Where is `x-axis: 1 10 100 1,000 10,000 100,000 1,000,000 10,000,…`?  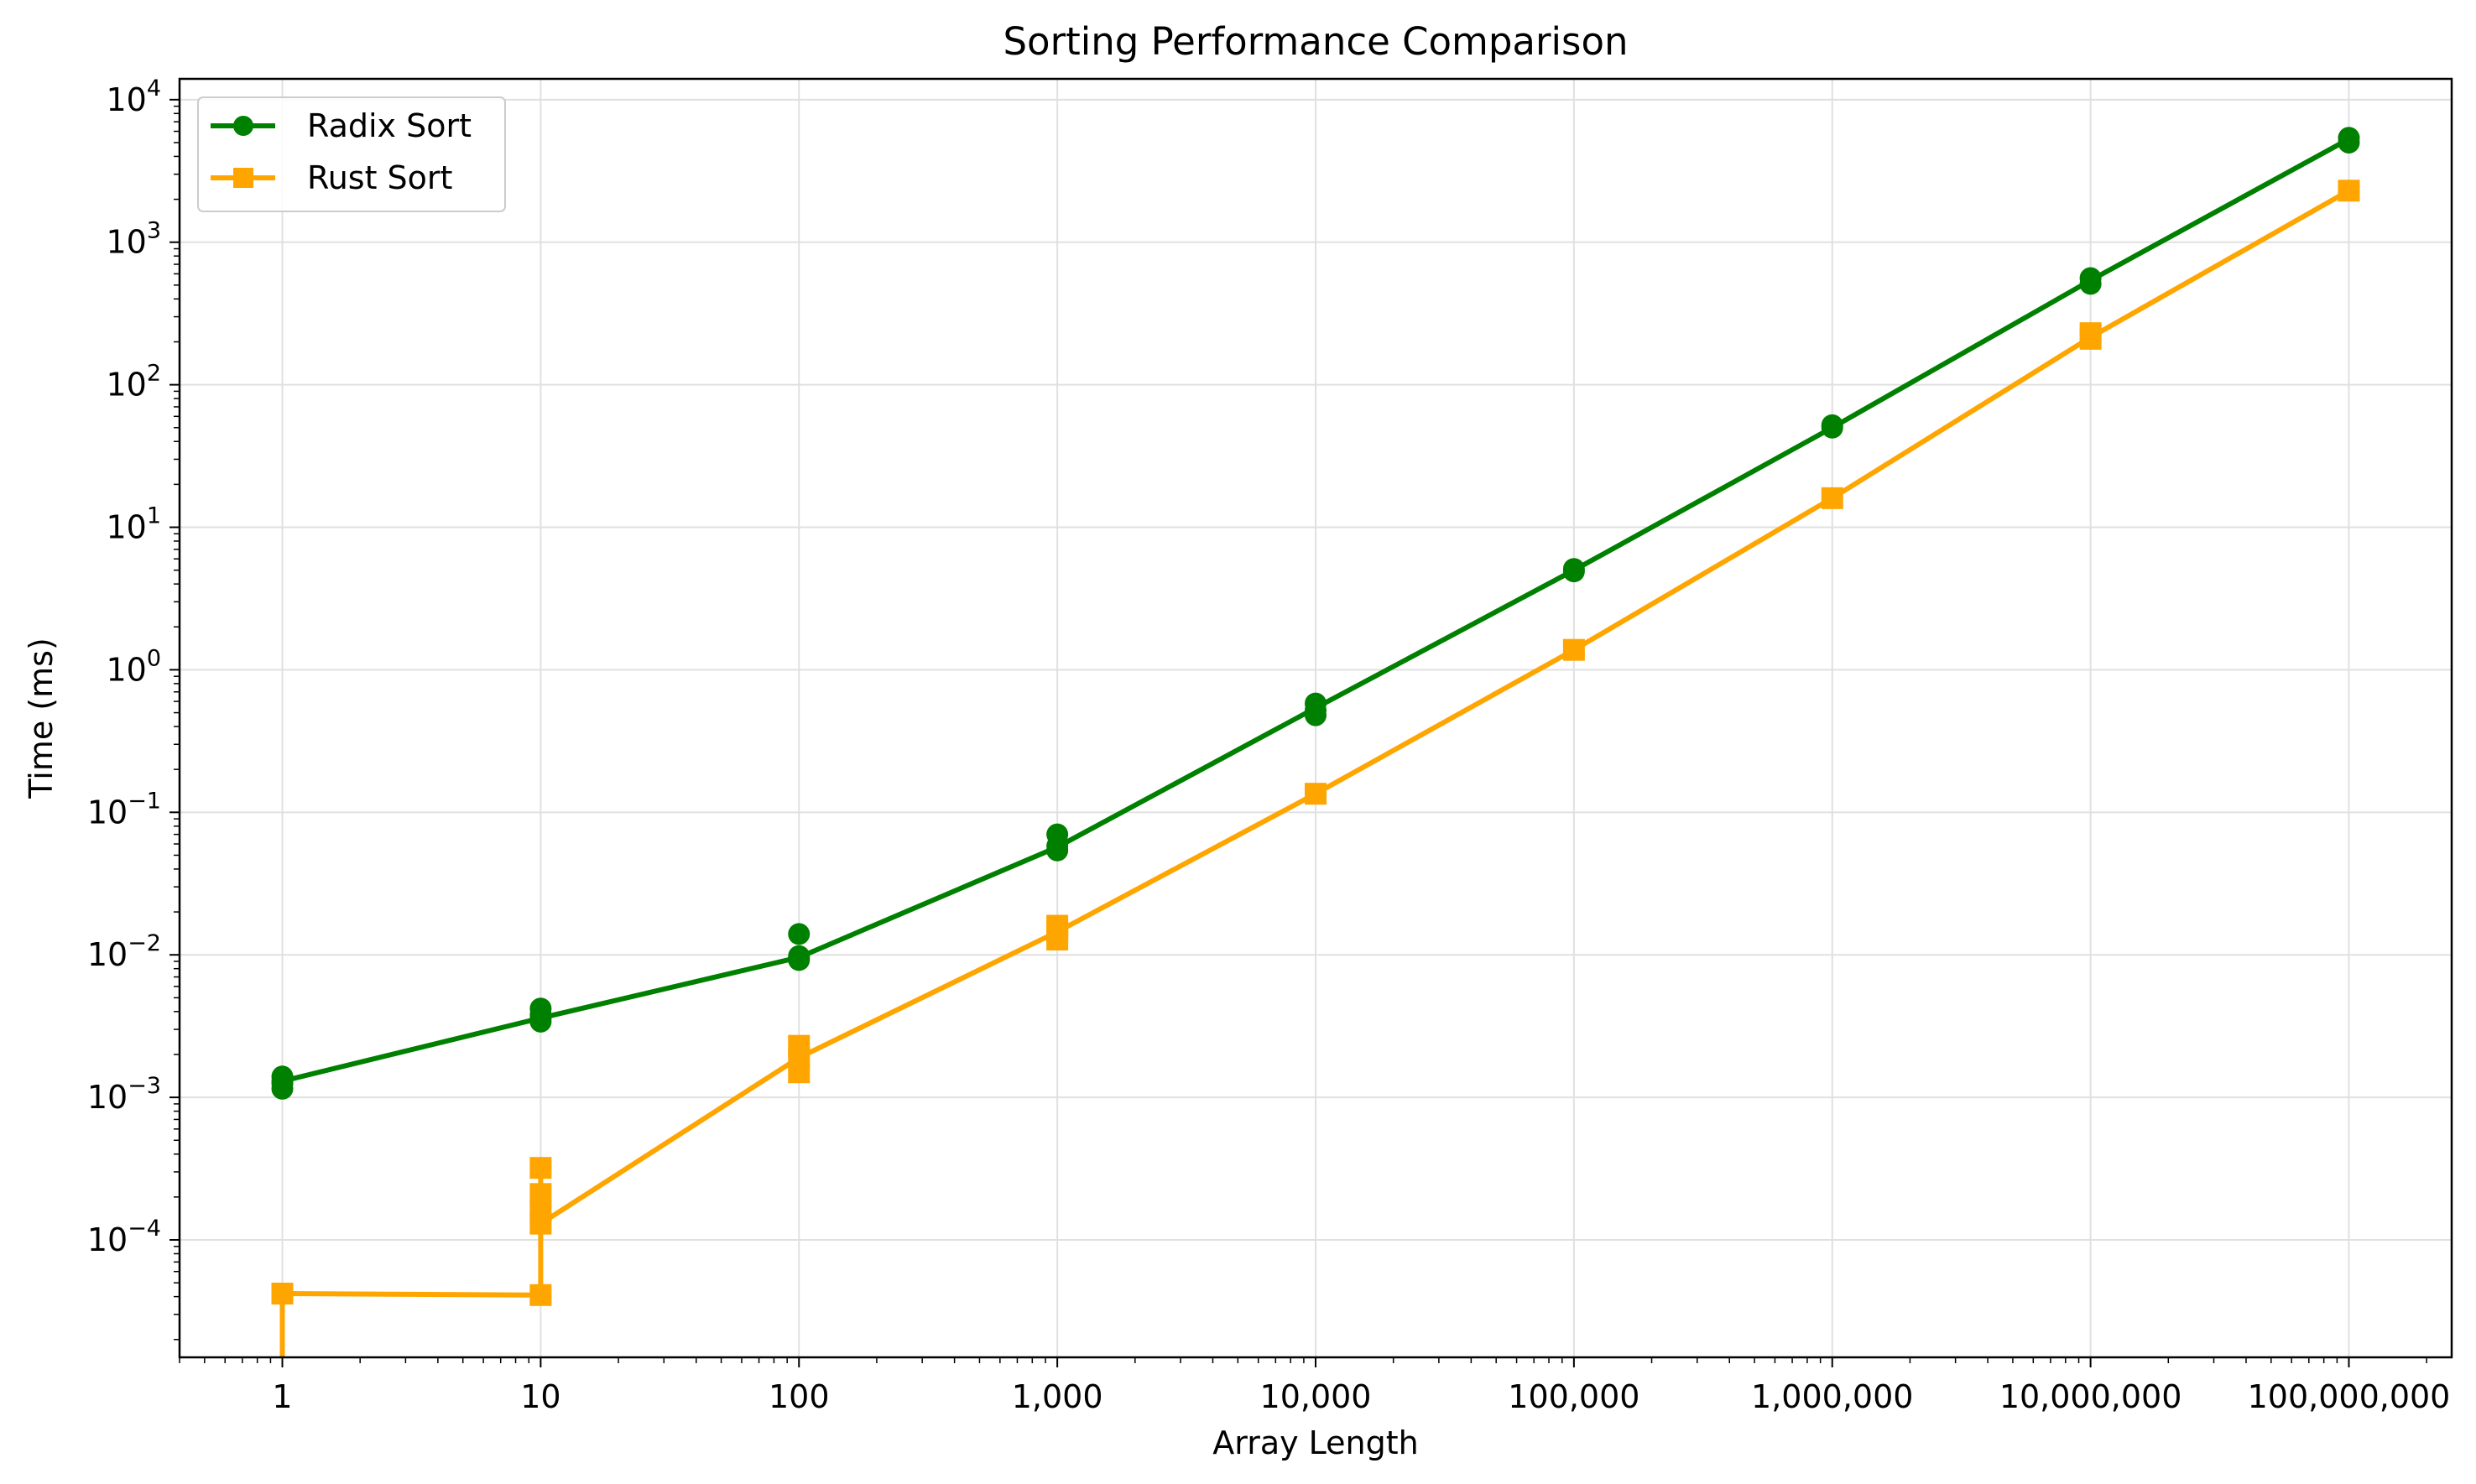 x-axis: 1 10 100 1,000 10,000 100,000 1,000,000 10,000,… is located at coordinates (1315, 1386).